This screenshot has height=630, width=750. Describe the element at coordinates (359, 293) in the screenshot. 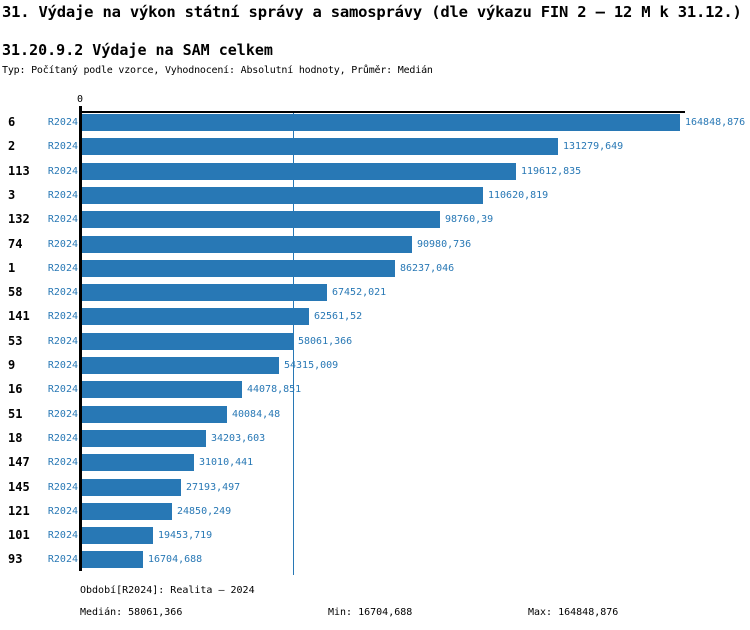

I see `bar-value-label: 67452,021` at that location.